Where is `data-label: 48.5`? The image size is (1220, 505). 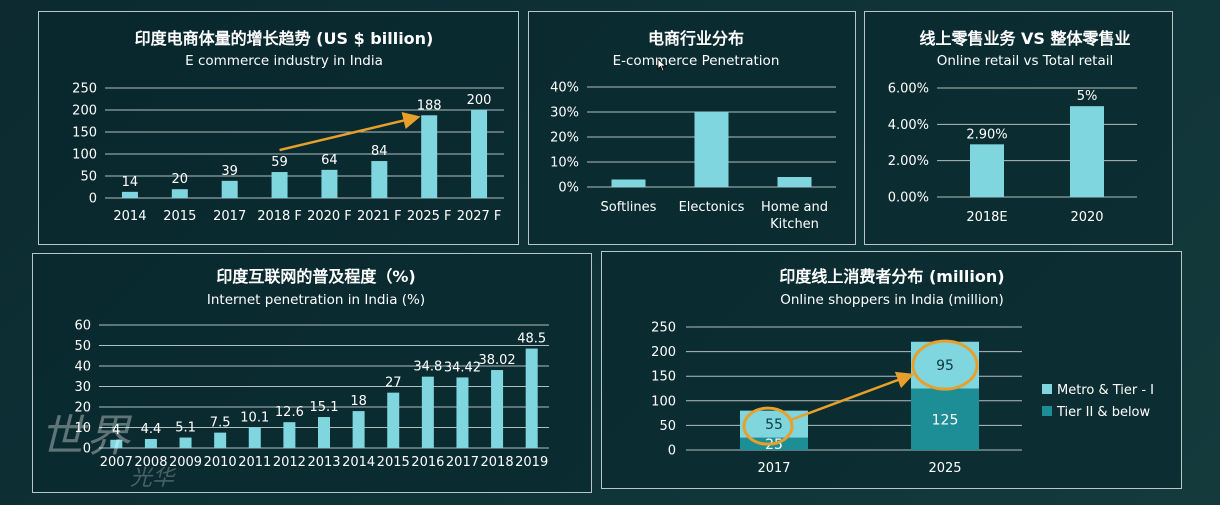
data-label: 48.5 is located at coordinates (531, 339).